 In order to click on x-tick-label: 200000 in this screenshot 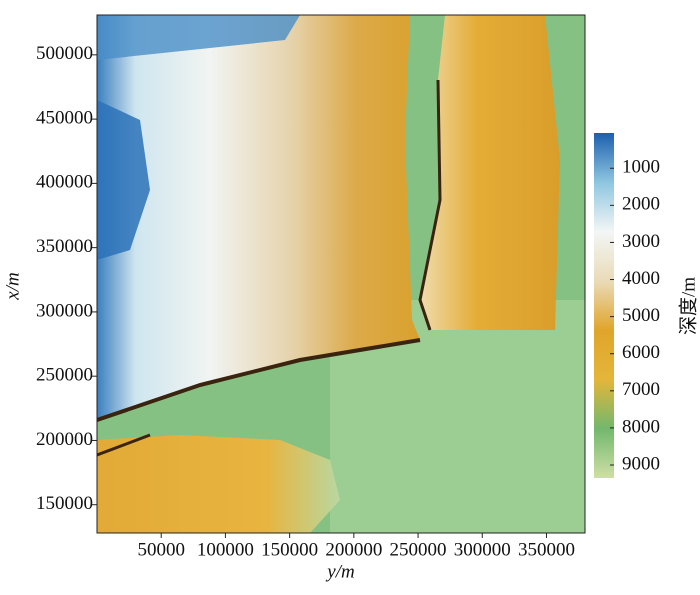, I will do `click(353, 549)`.